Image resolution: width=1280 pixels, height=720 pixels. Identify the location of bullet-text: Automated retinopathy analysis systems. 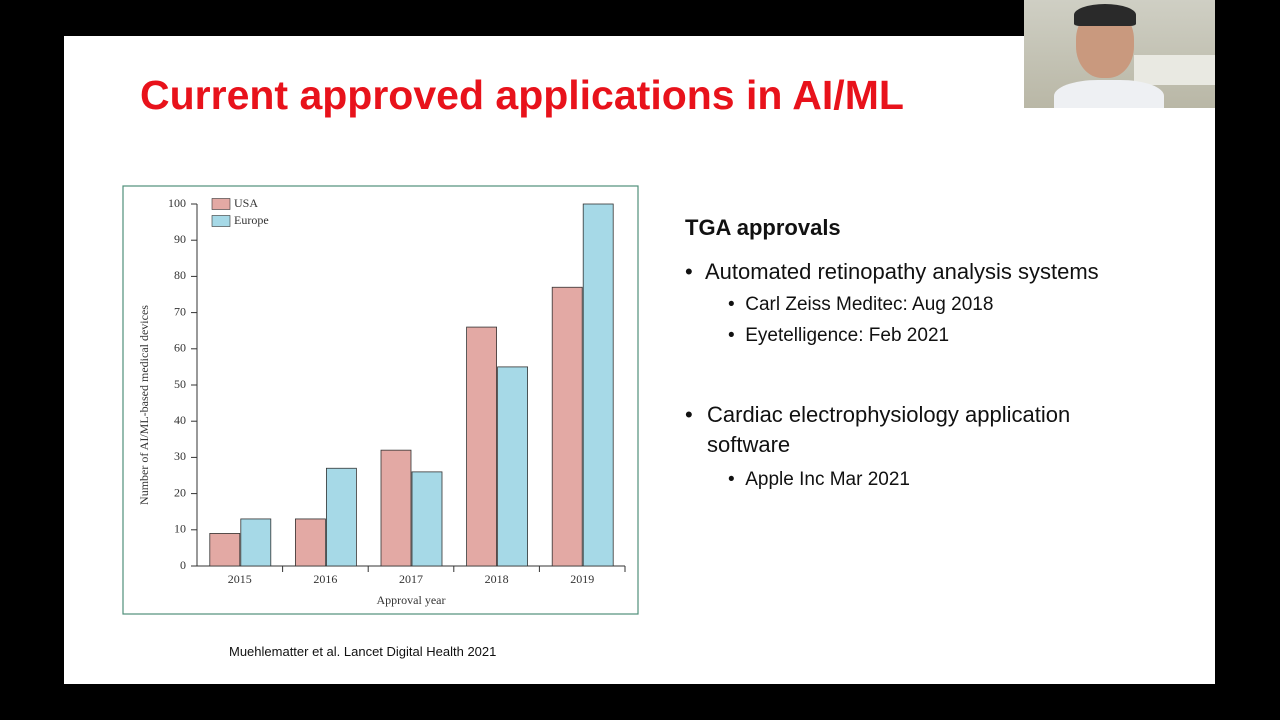
(901, 271).